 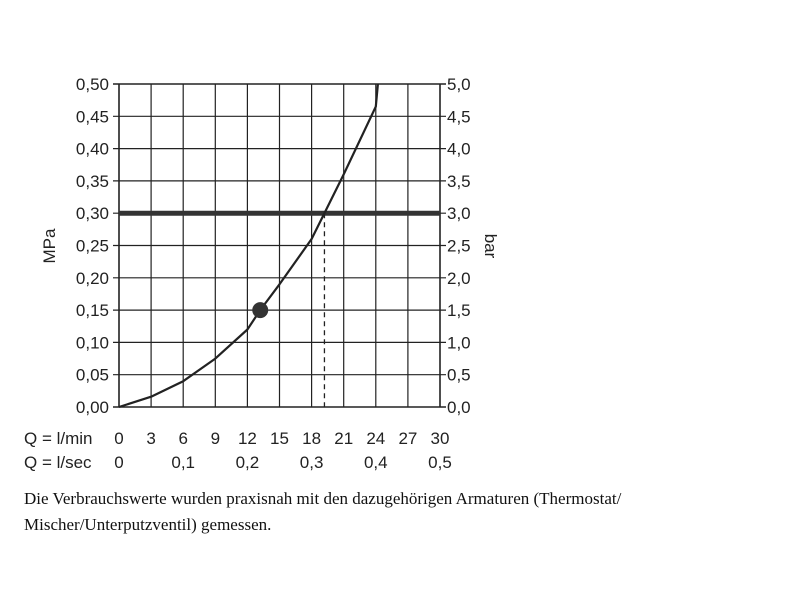 I want to click on y-right-tick-label: 3,0, so click(x=459, y=213).